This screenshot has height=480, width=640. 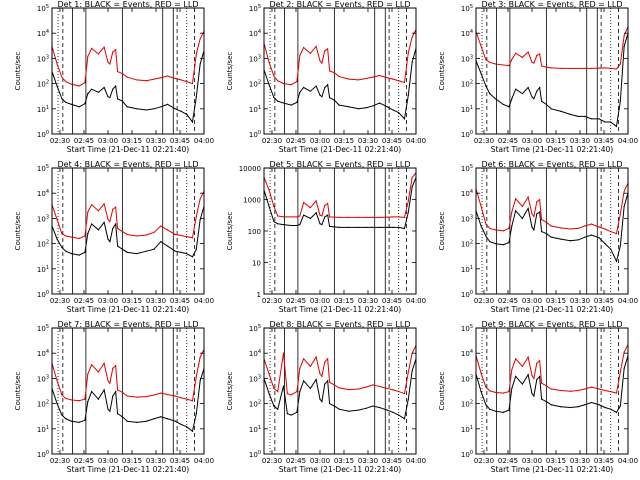 What do you see at coordinates (552, 384) in the screenshot?
I see `series-line-events` at bounding box center [552, 384].